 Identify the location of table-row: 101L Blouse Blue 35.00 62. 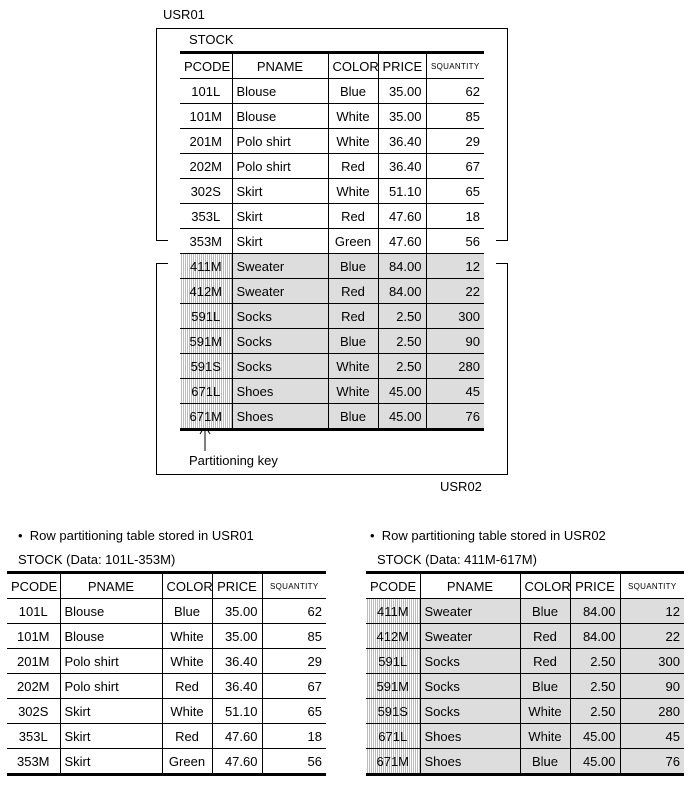
(166, 611).